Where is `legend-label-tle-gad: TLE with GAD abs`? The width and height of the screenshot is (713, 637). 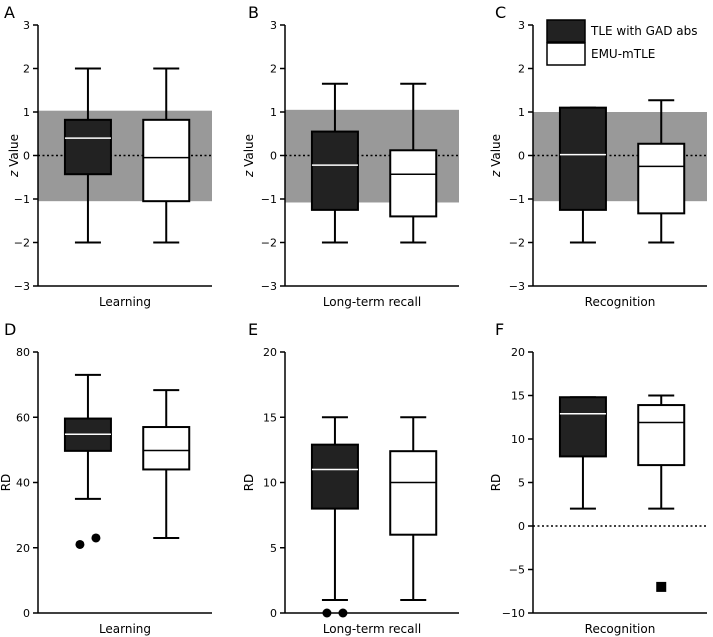 legend-label-tle-gad: TLE with GAD abs is located at coordinates (643, 31).